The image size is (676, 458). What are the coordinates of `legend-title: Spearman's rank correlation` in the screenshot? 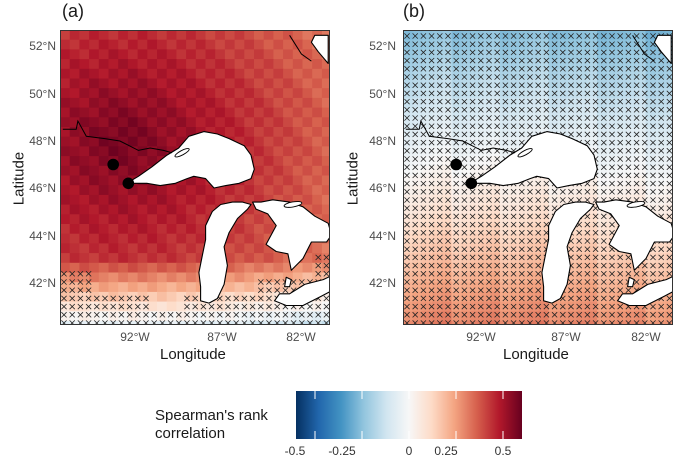 It's located at (211, 425).